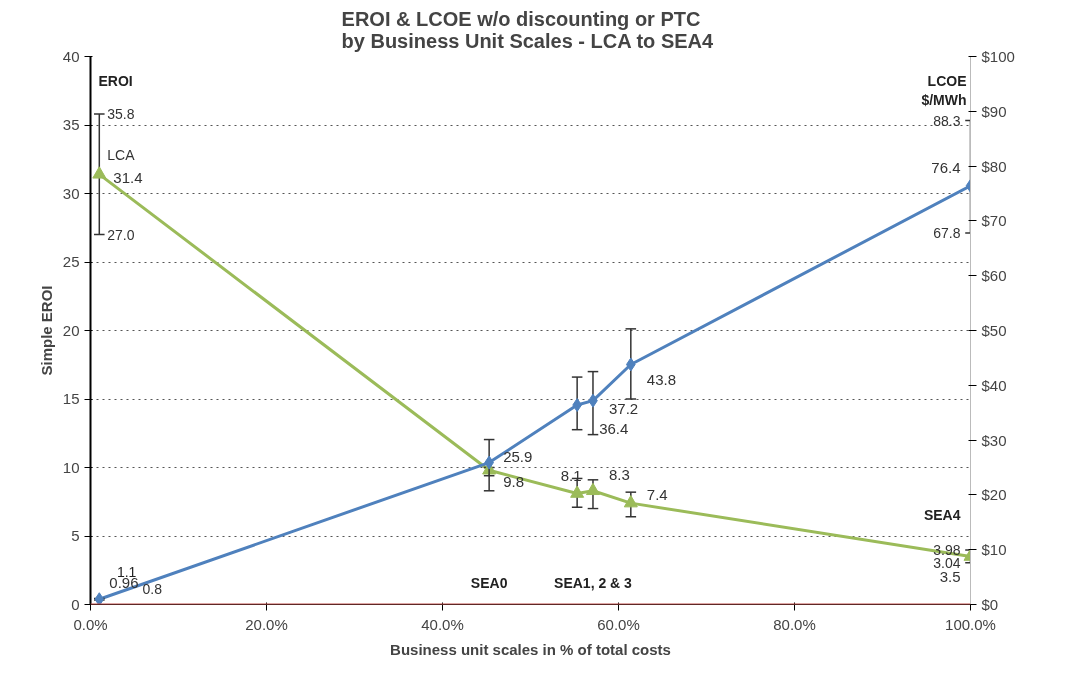 The image size is (1081, 674). I want to click on y2-tick-label: $100, so click(998, 56).